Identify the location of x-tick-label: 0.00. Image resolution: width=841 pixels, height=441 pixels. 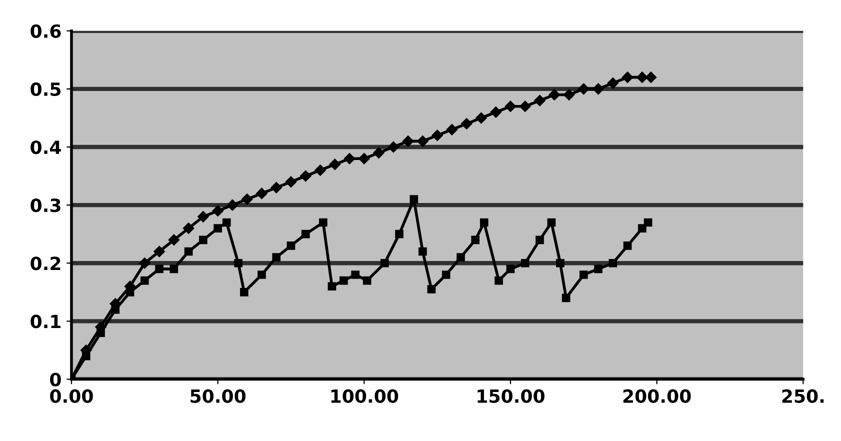
(71, 396).